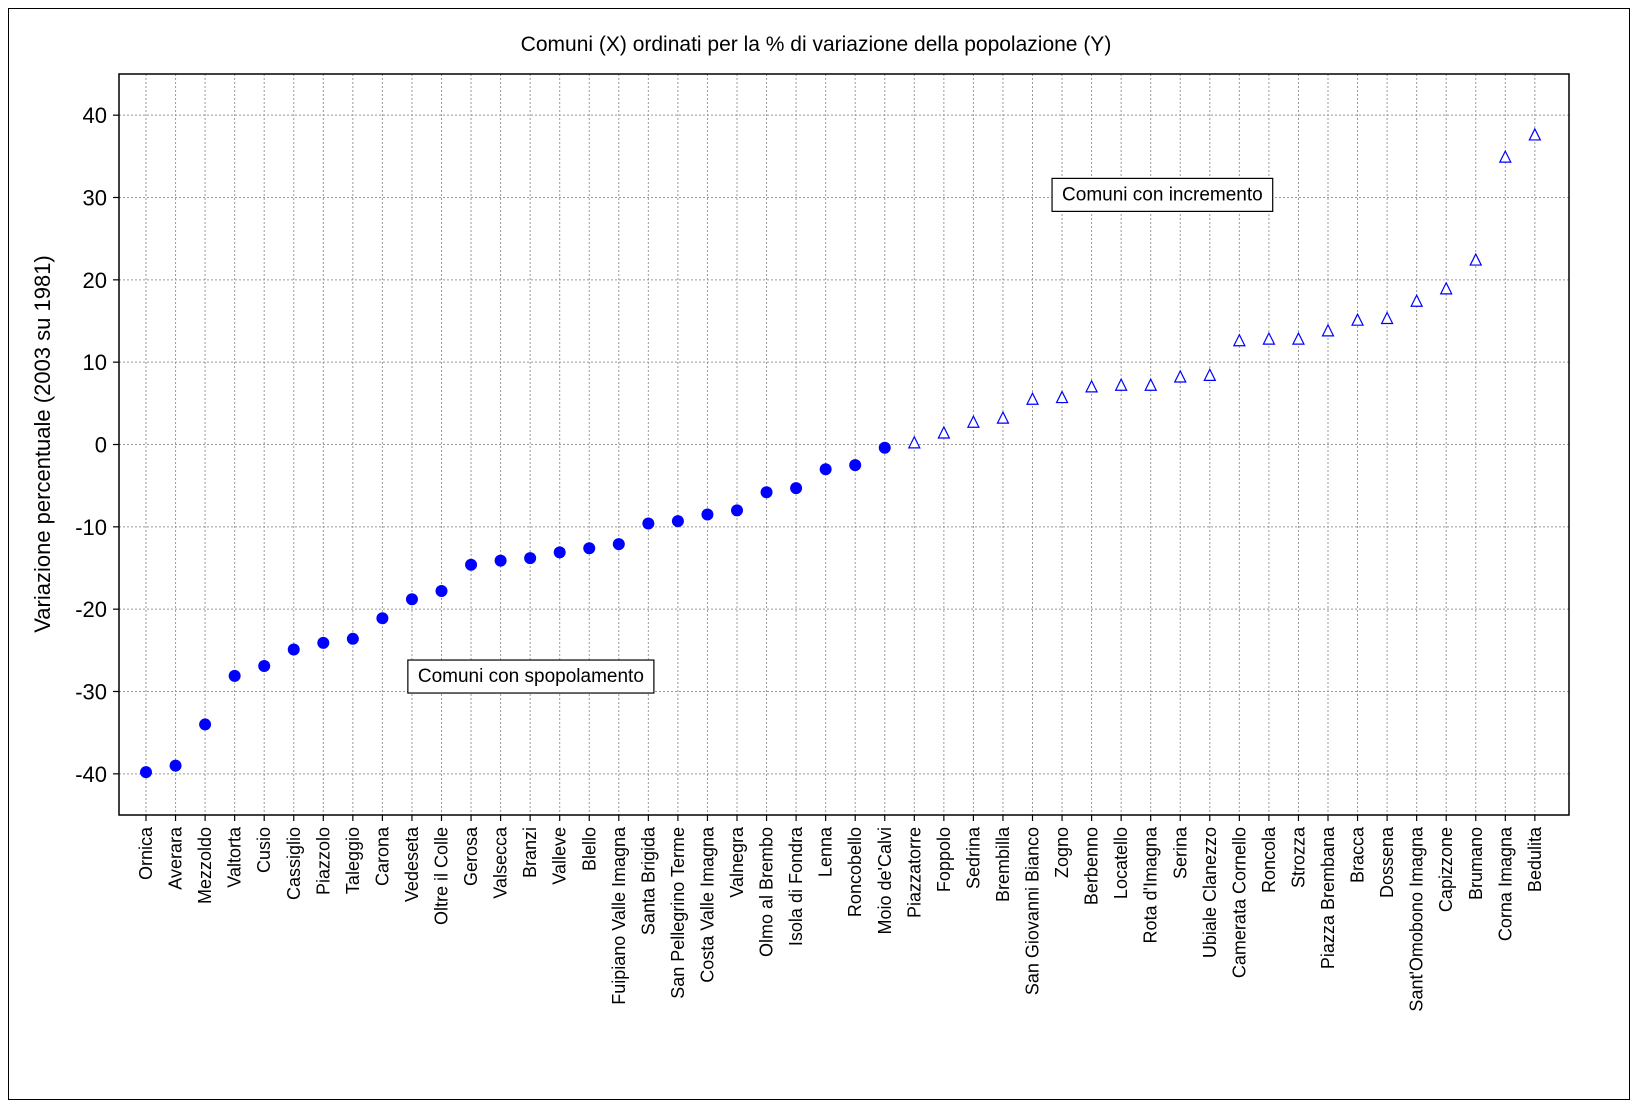 Image resolution: width=1640 pixels, height=1110 pixels. What do you see at coordinates (146, 853) in the screenshot?
I see `x-tick-label: Ornica` at bounding box center [146, 853].